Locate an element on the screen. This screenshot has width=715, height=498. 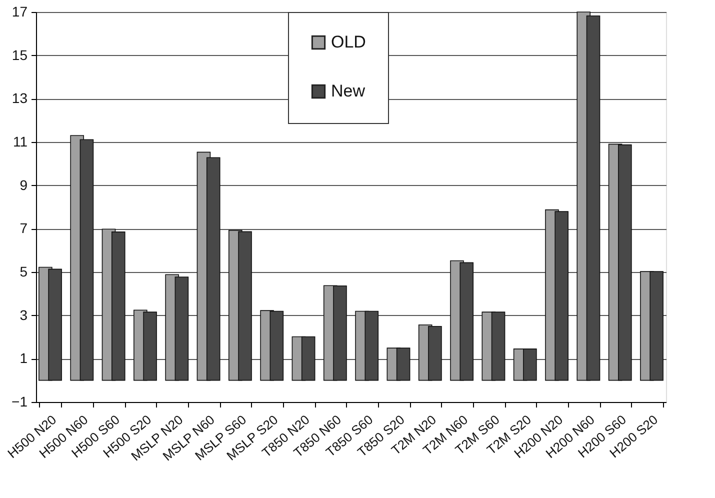
y-tick-label: −1 is located at coordinates (20, 402).